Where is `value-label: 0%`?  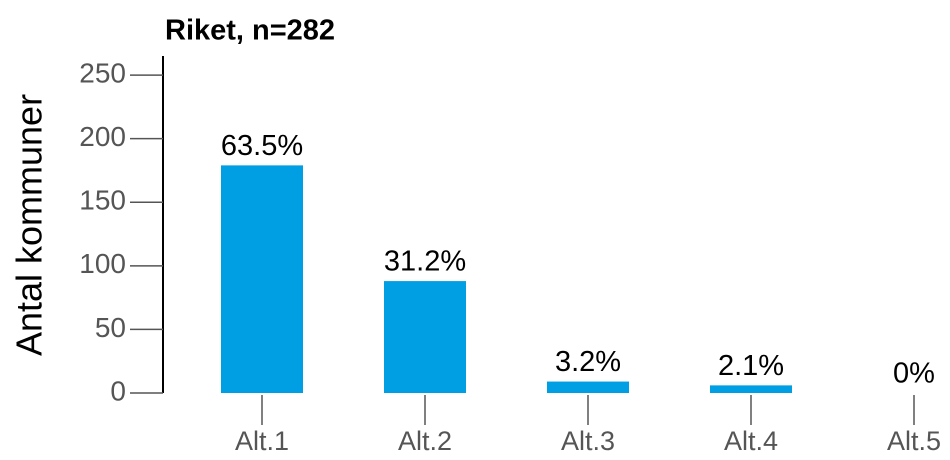
value-label: 0% is located at coordinates (914, 374).